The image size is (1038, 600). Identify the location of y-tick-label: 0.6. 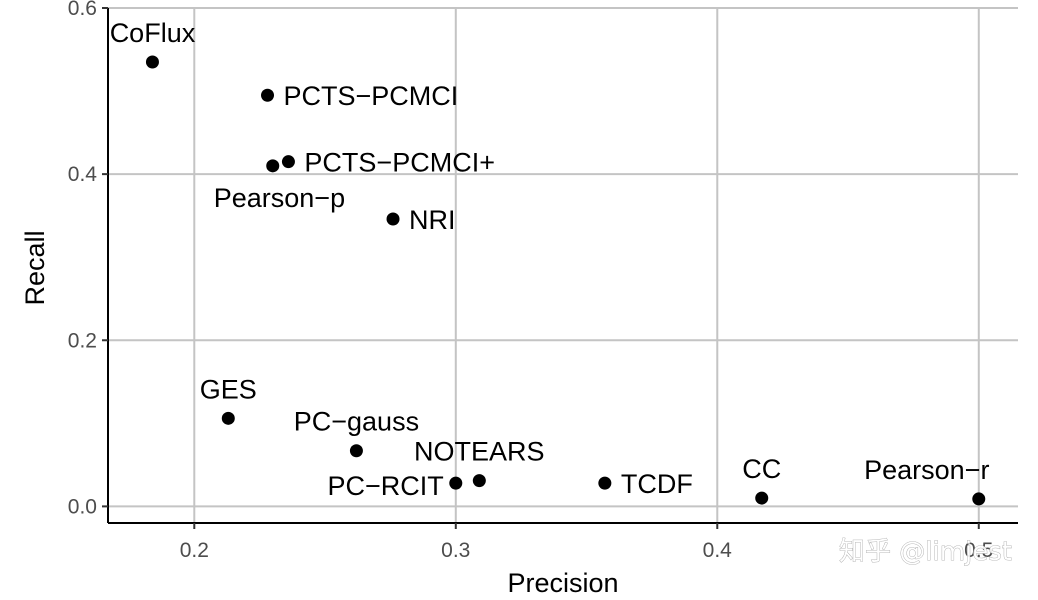
(82, 10).